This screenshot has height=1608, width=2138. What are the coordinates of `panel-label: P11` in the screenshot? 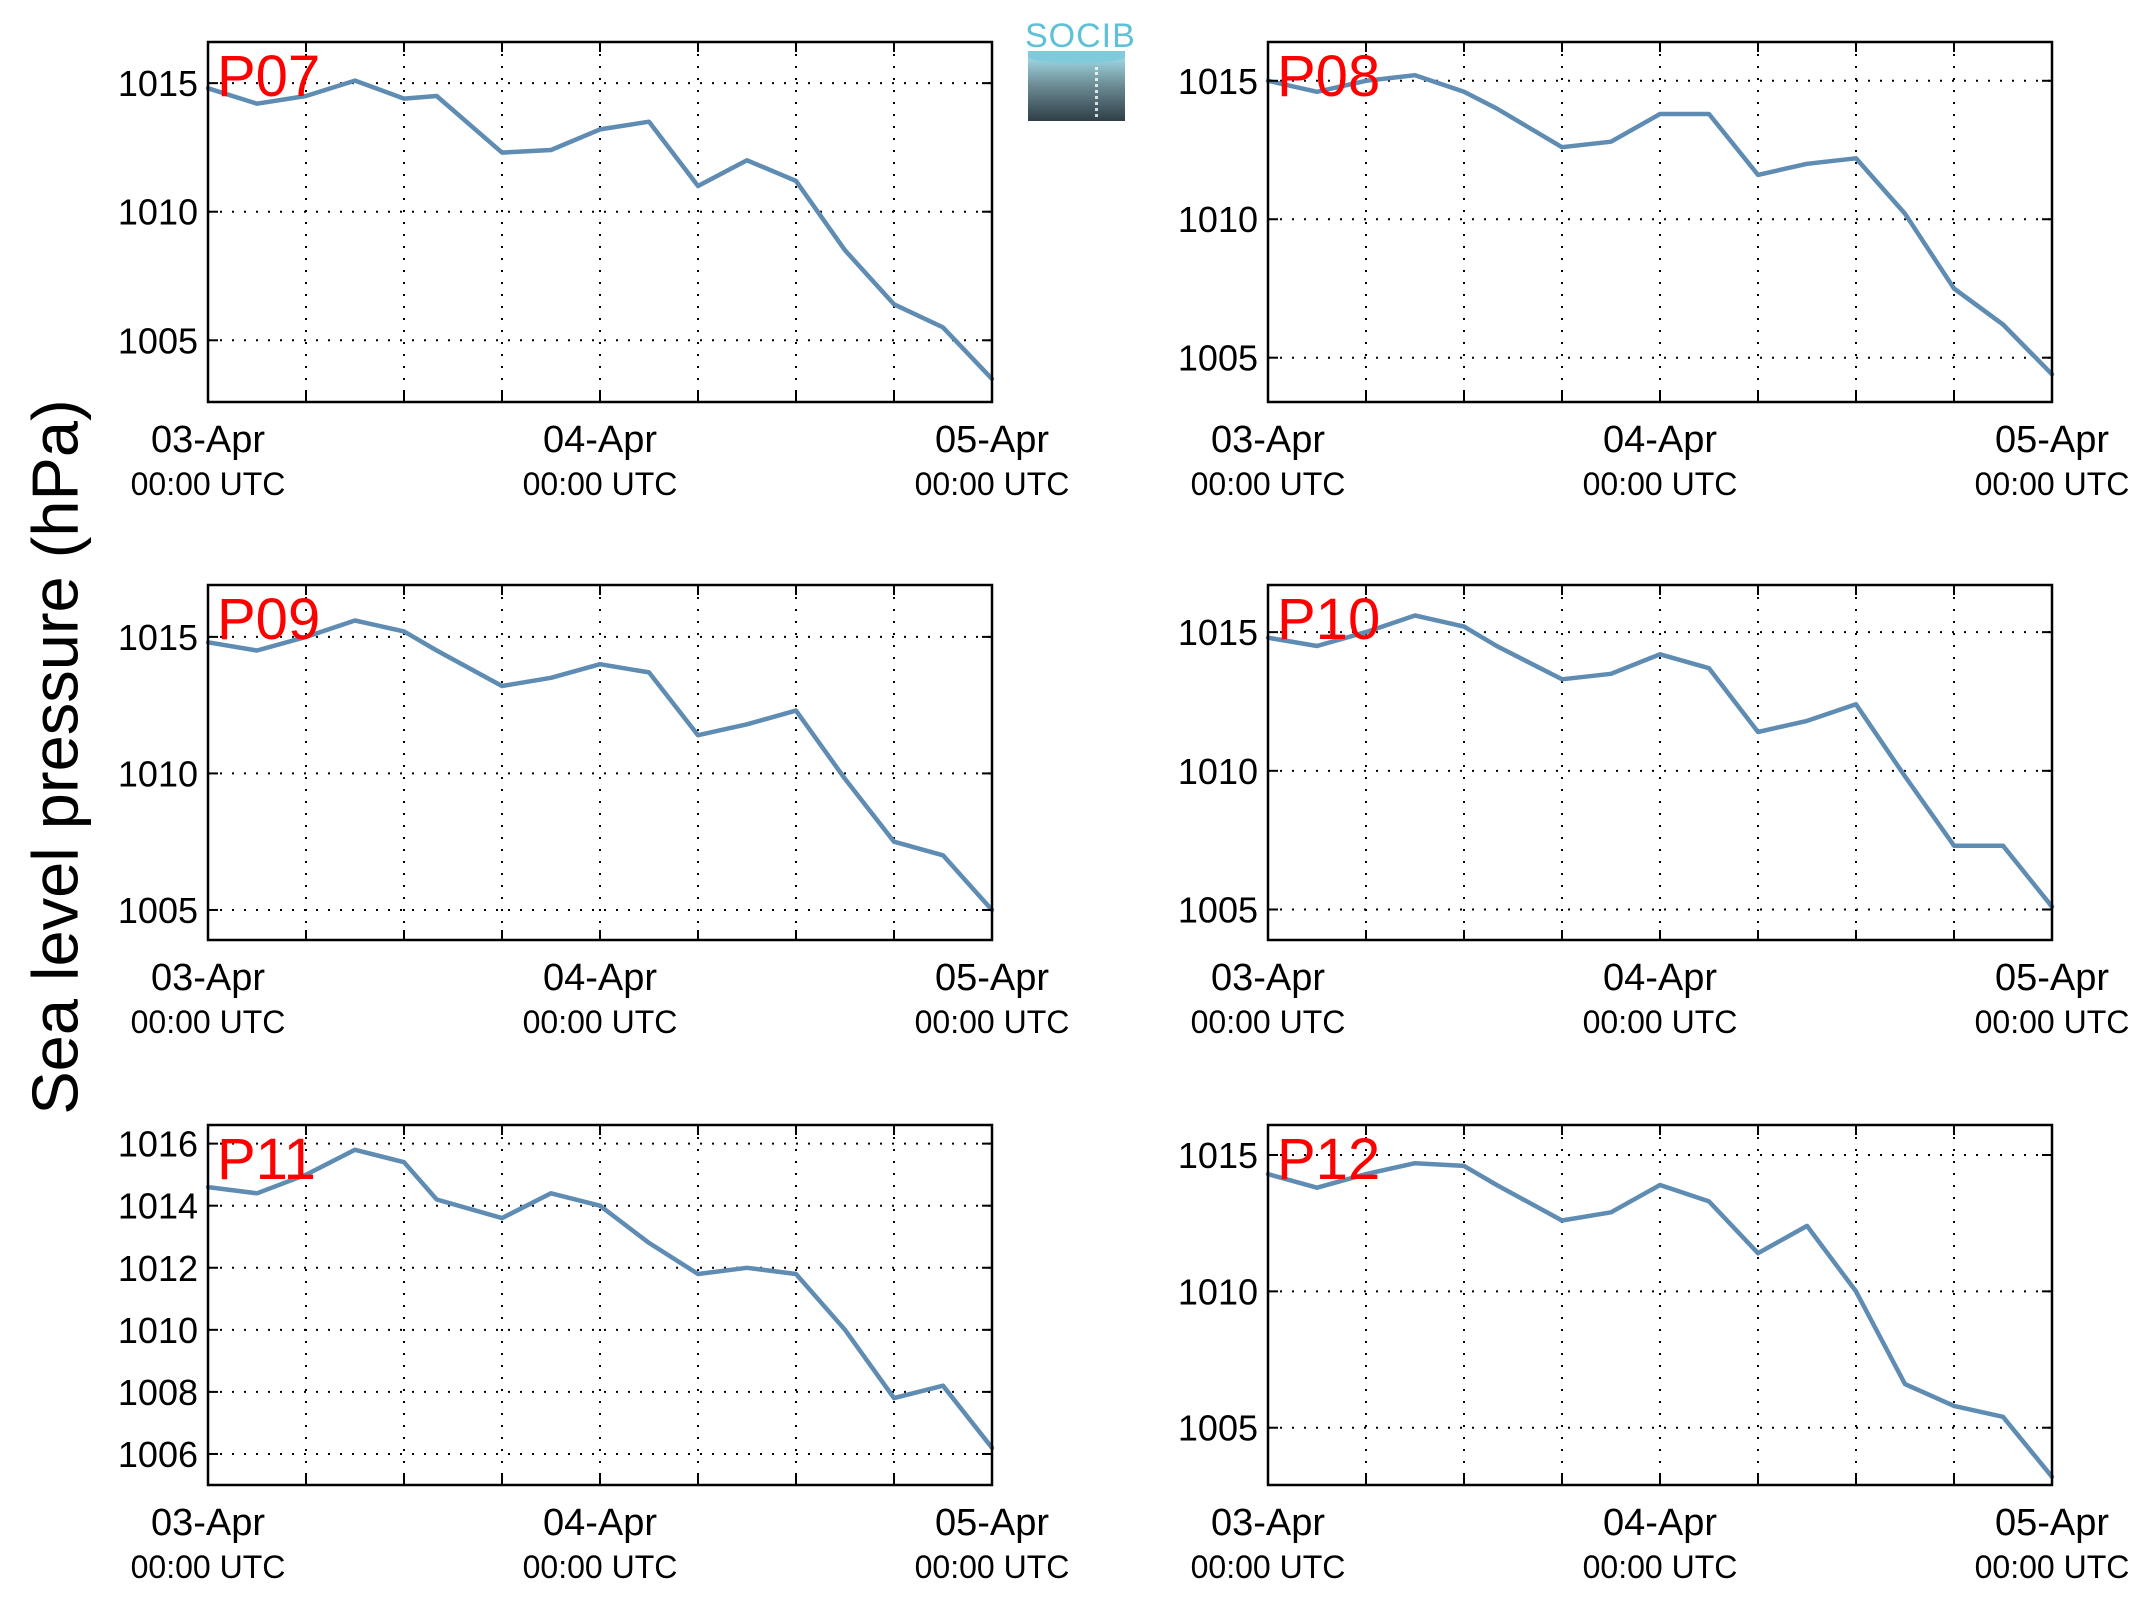 It's located at (266, 1159).